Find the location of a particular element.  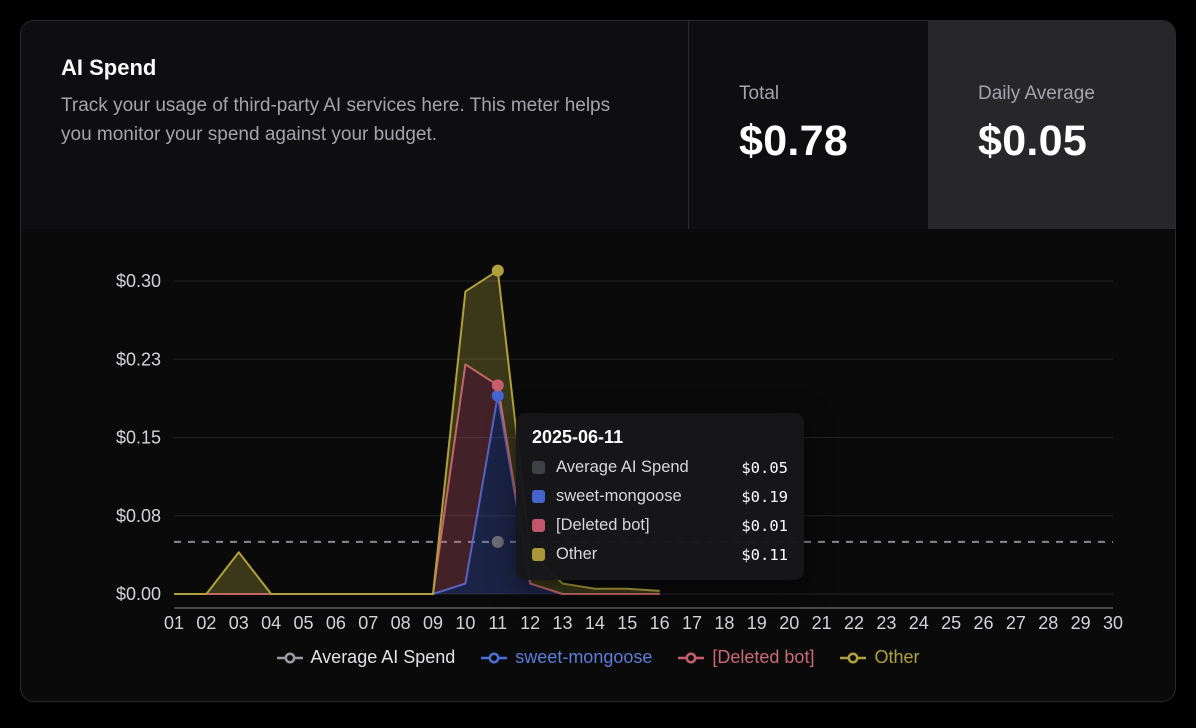

svg-text: 23 is located at coordinates (886, 623).